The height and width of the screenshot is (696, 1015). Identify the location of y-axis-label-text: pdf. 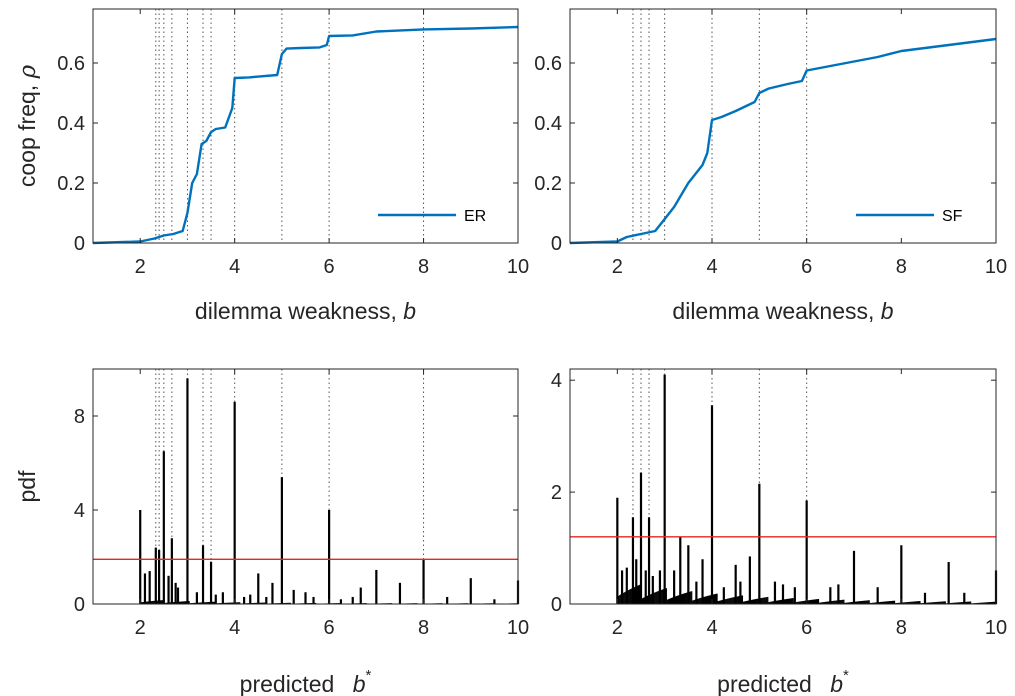
(27, 486).